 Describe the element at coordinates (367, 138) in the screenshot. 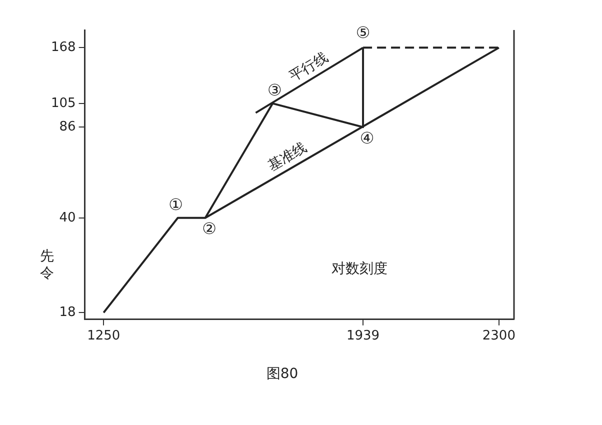

I see `annotation: ④` at that location.